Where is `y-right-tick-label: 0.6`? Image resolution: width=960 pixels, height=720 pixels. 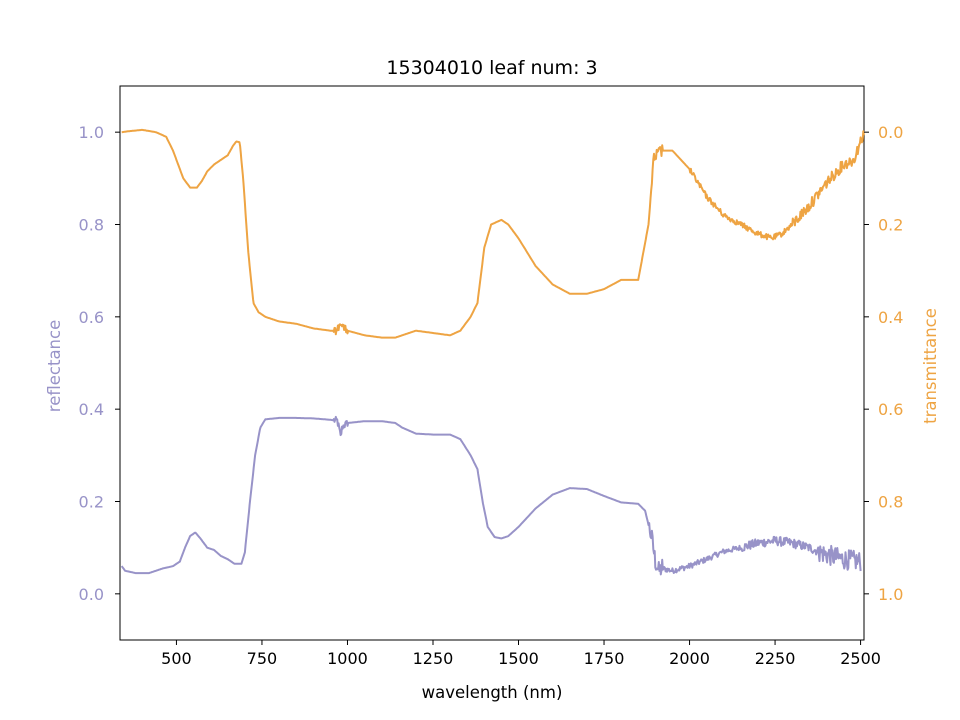
y-right-tick-label: 0.6 is located at coordinates (890, 409).